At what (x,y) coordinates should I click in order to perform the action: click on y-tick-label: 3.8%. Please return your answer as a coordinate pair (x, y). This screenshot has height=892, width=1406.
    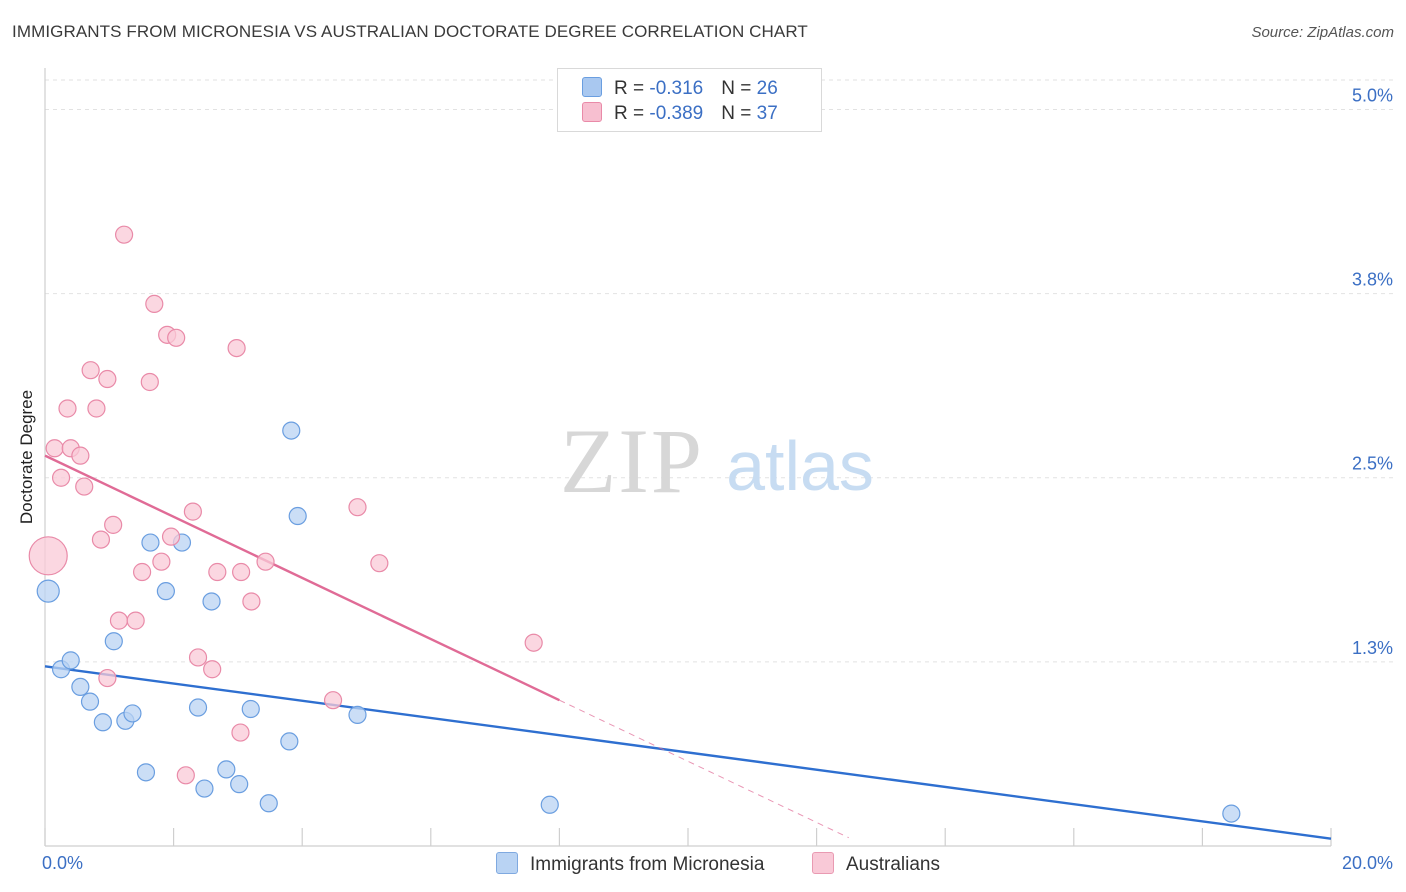
    Looking at the image, I should click on (1372, 280).